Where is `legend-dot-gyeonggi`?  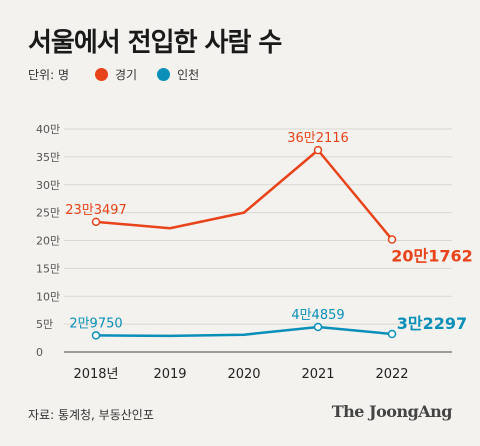
legend-dot-gyeonggi is located at coordinates (101, 74).